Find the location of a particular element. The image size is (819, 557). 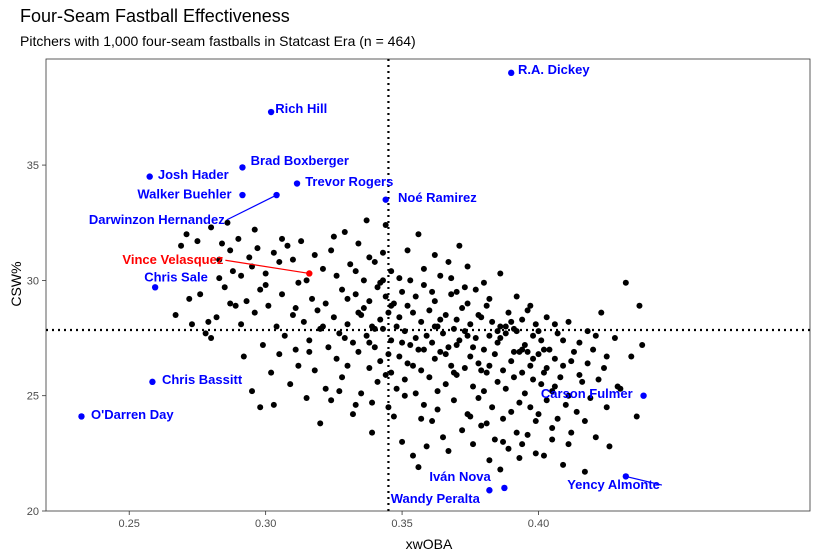

x-tick-label: 0.25 is located at coordinates (129, 524).